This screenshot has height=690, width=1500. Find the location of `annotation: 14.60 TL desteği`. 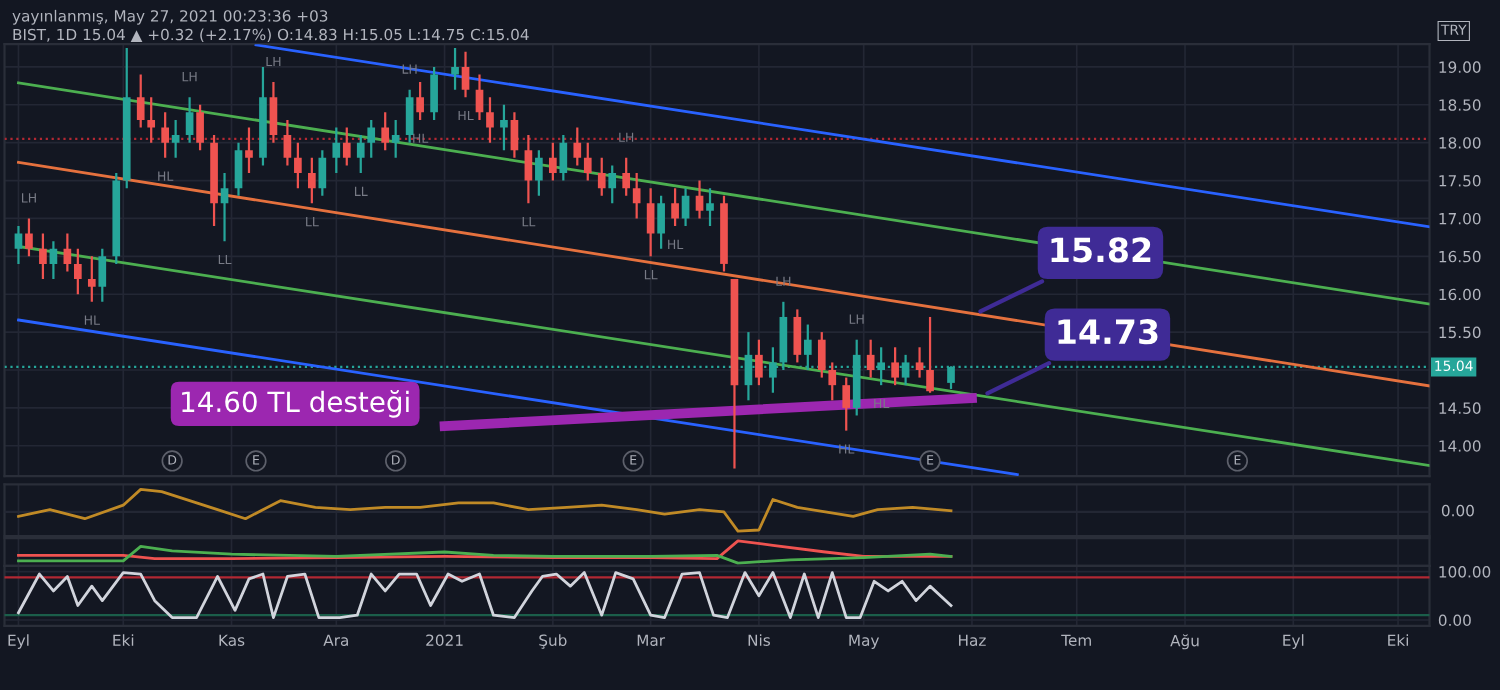

annotation: 14.60 TL desteği is located at coordinates (295, 404).